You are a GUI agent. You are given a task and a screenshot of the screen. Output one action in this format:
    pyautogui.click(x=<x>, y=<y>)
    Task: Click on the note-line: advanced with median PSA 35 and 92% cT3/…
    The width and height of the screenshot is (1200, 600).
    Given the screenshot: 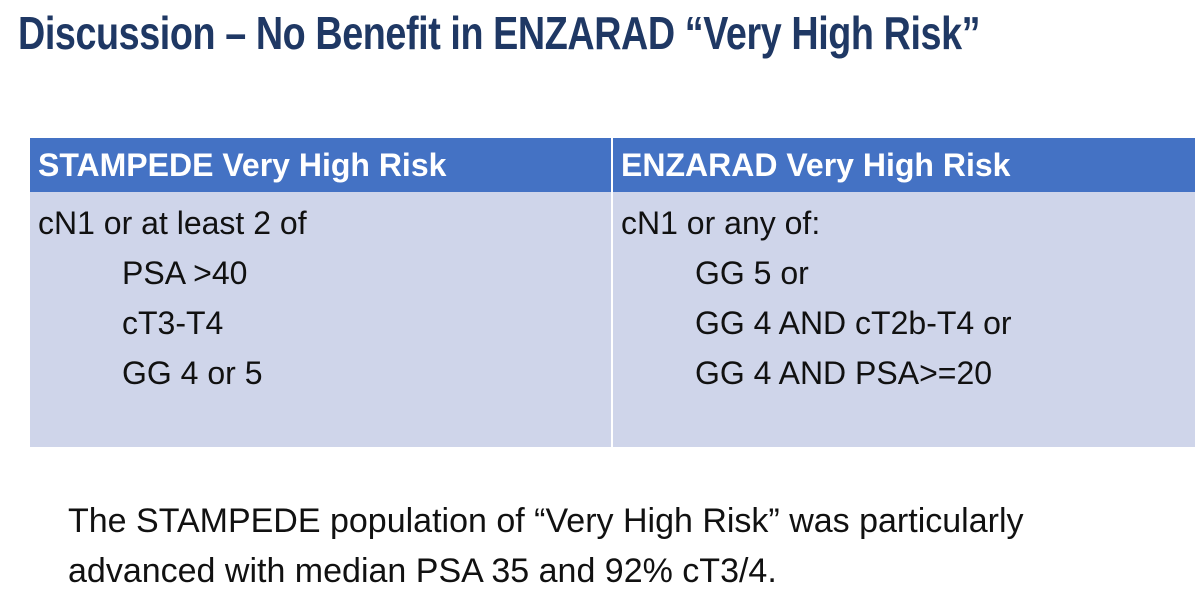 What is the action you would take?
    pyautogui.click(x=422, y=571)
    